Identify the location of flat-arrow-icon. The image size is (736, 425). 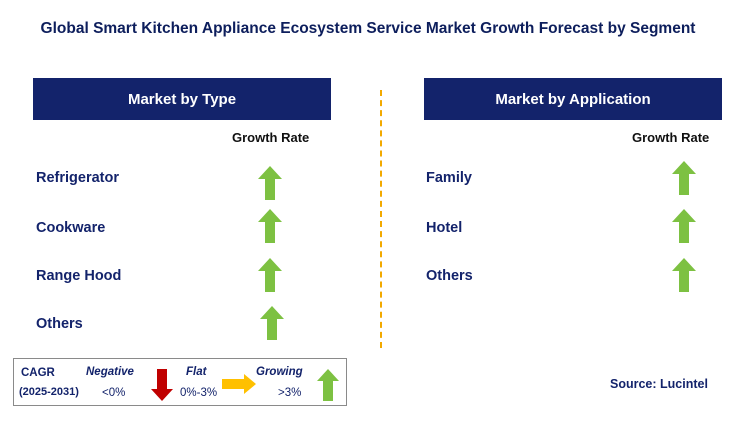
(239, 384).